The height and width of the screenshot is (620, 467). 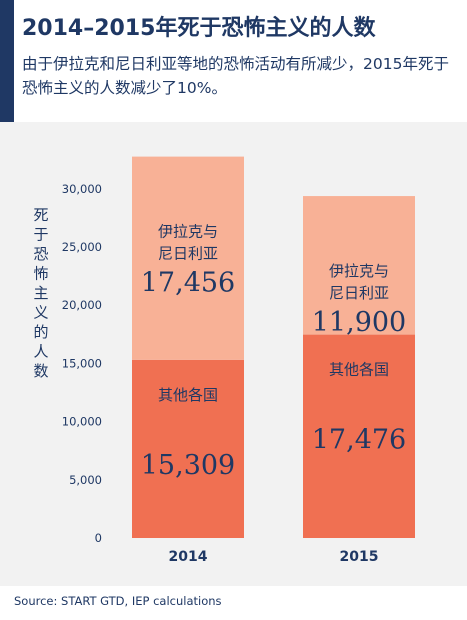 I want to click on y-axis-title-char: 人, so click(x=40, y=352).